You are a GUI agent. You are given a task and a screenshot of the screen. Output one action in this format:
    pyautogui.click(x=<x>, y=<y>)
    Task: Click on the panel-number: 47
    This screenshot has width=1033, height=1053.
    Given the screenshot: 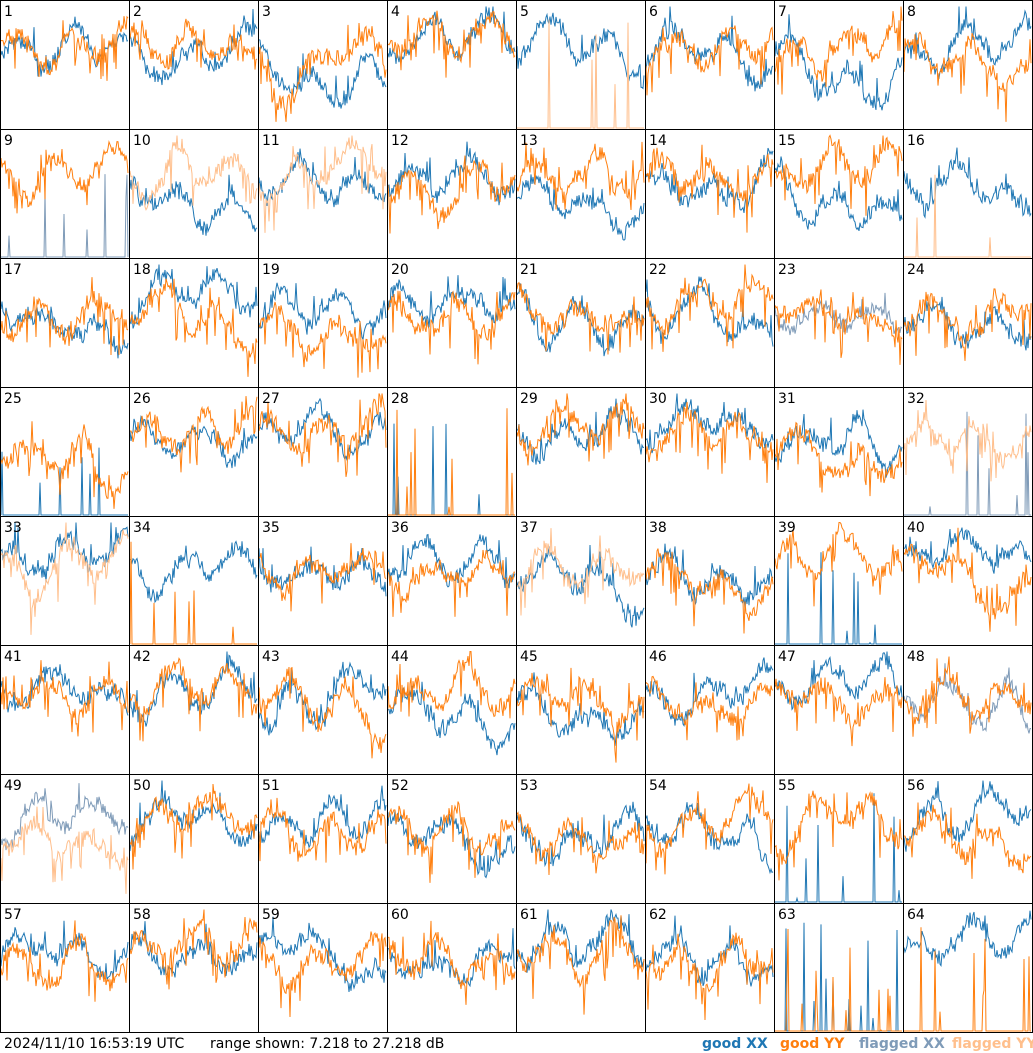 What is the action you would take?
    pyautogui.click(x=787, y=657)
    